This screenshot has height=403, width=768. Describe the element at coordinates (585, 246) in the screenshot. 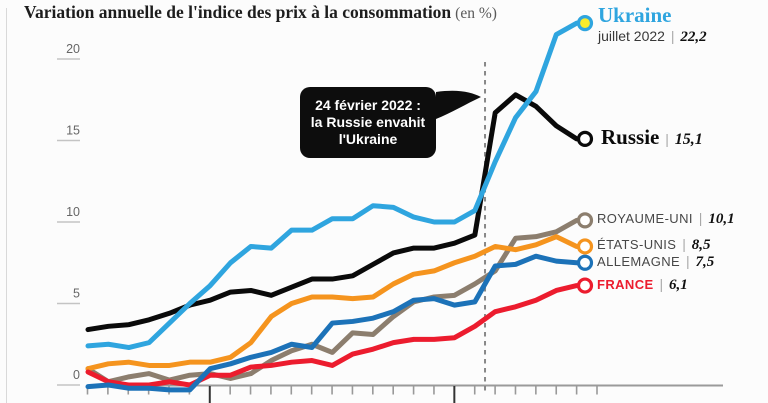

I see `end-dot-us` at that location.